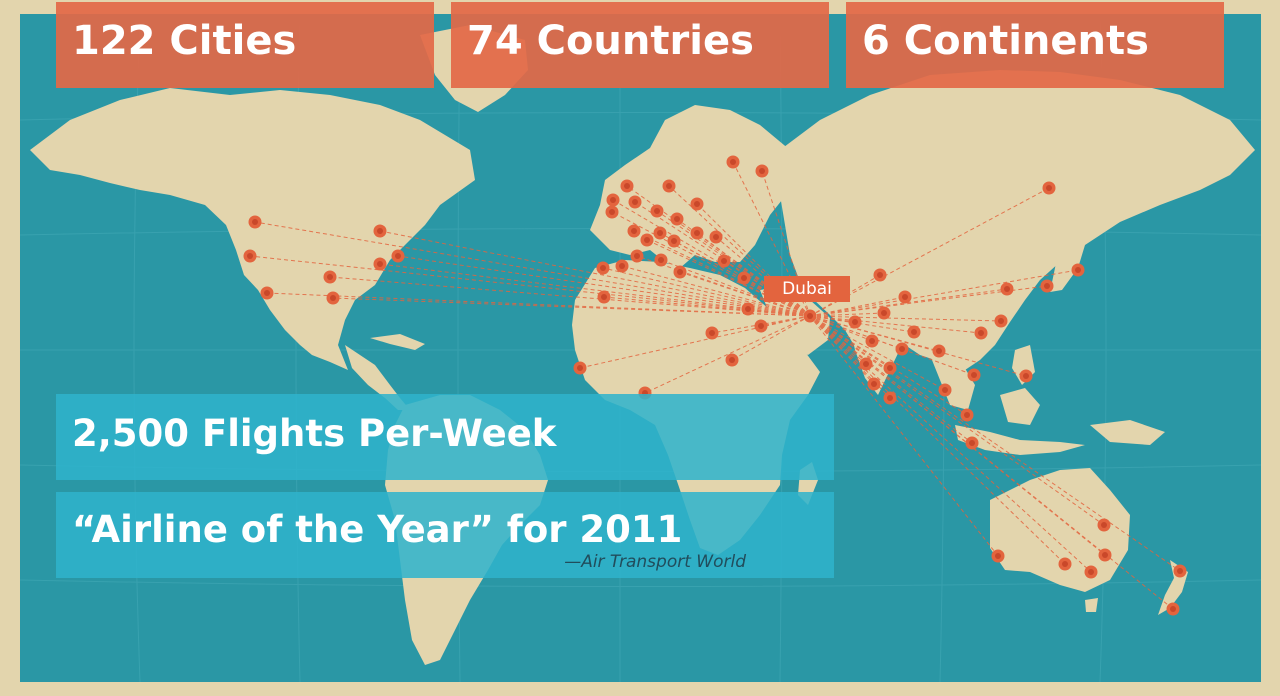  What do you see at coordinates (245, 45) in the screenshot?
I see `stat-cities: 122 Cities` at bounding box center [245, 45].